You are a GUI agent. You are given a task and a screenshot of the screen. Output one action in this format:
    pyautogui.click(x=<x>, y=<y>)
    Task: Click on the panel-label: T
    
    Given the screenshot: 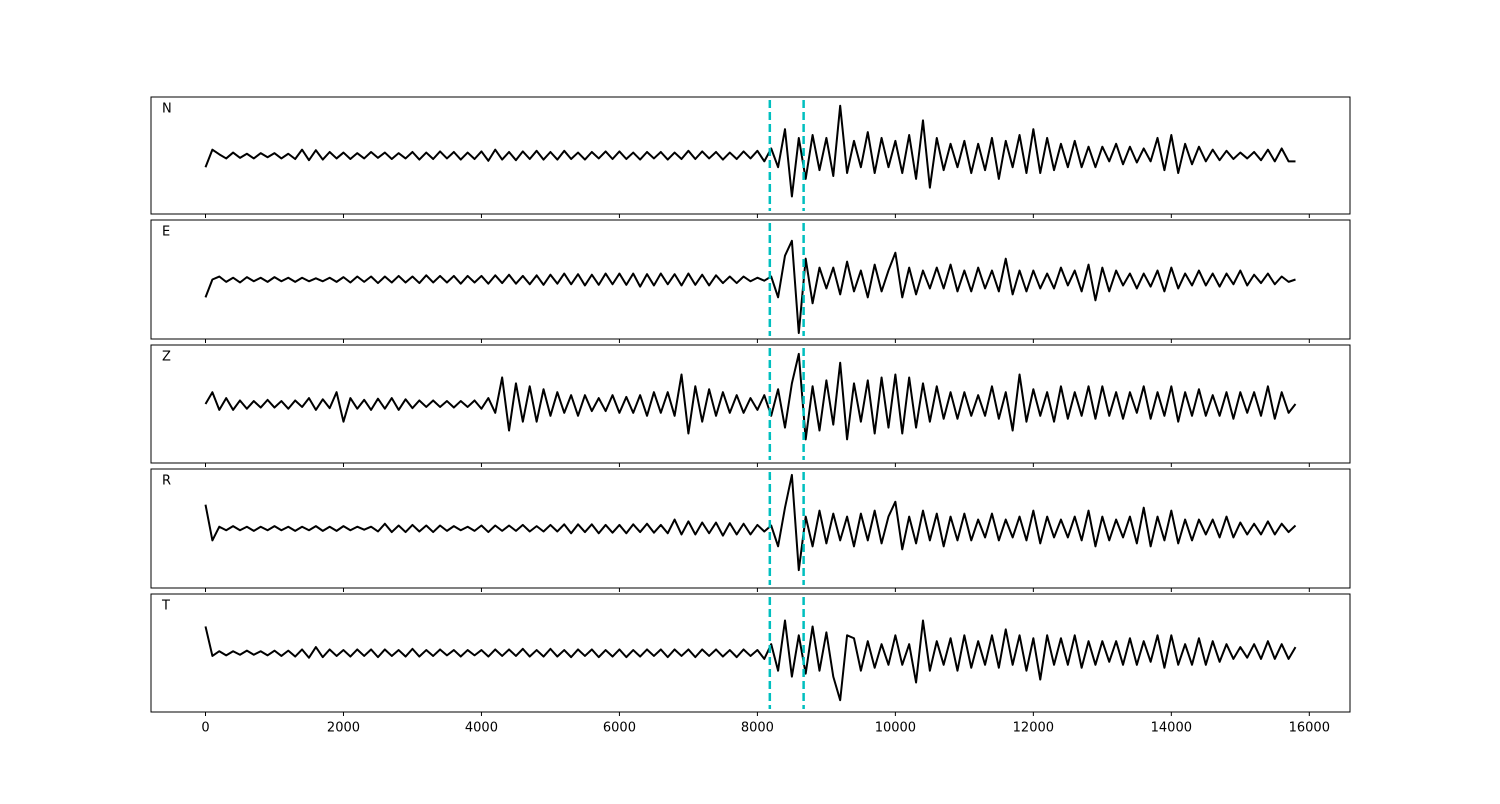 What is the action you would take?
    pyautogui.click(x=165, y=606)
    